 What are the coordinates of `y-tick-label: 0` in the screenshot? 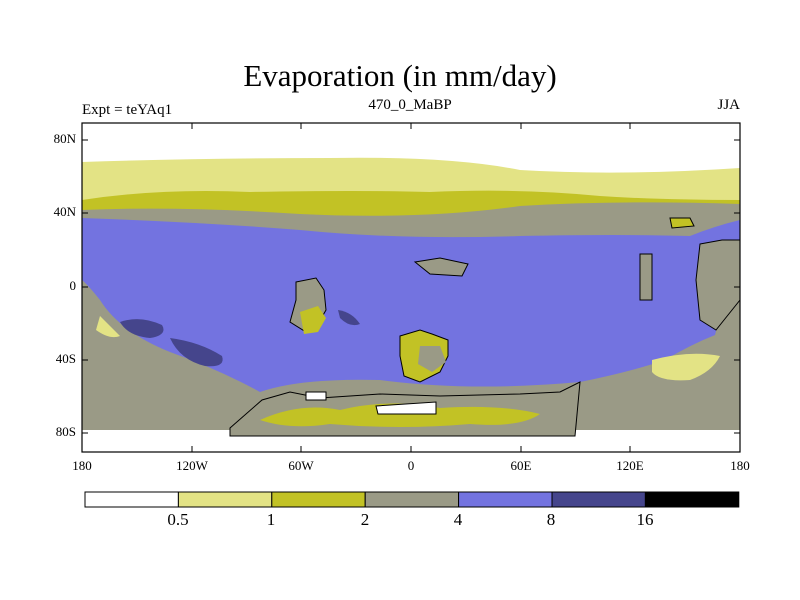 It's located at (73, 285).